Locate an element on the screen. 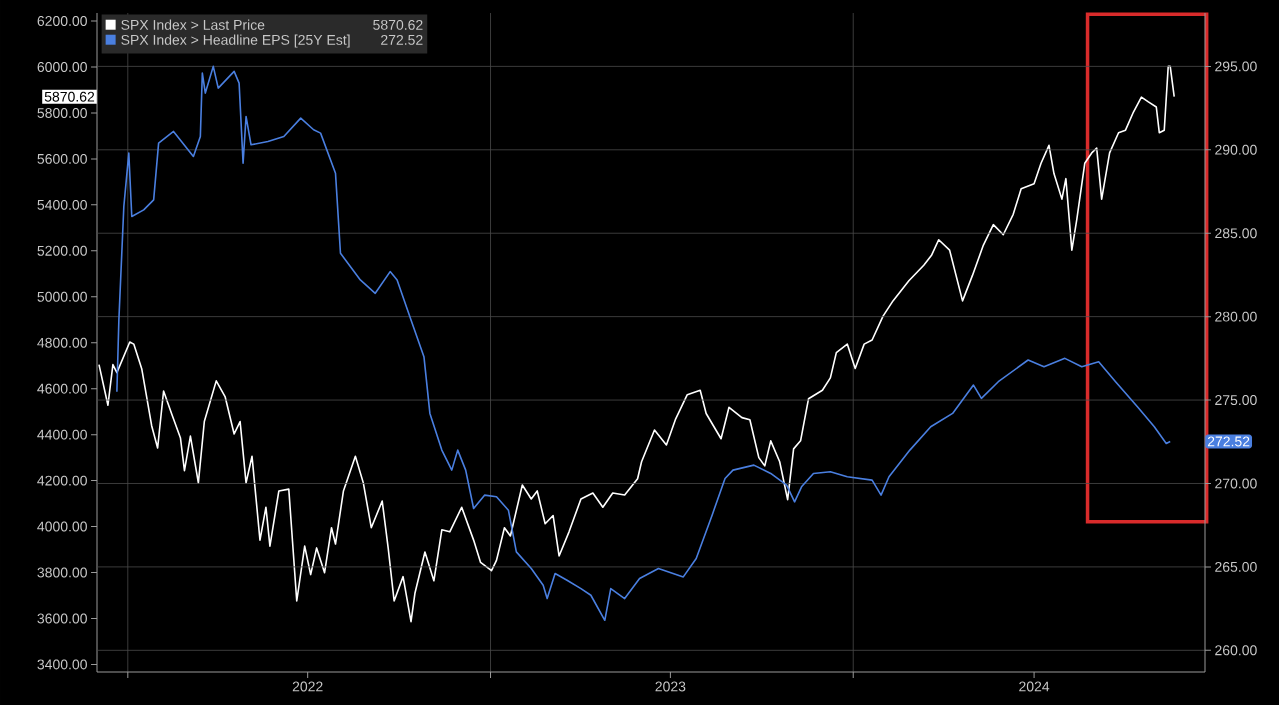 Image resolution: width=1279 pixels, height=705 pixels. y-tick-label: 4800.00 is located at coordinates (62, 342).